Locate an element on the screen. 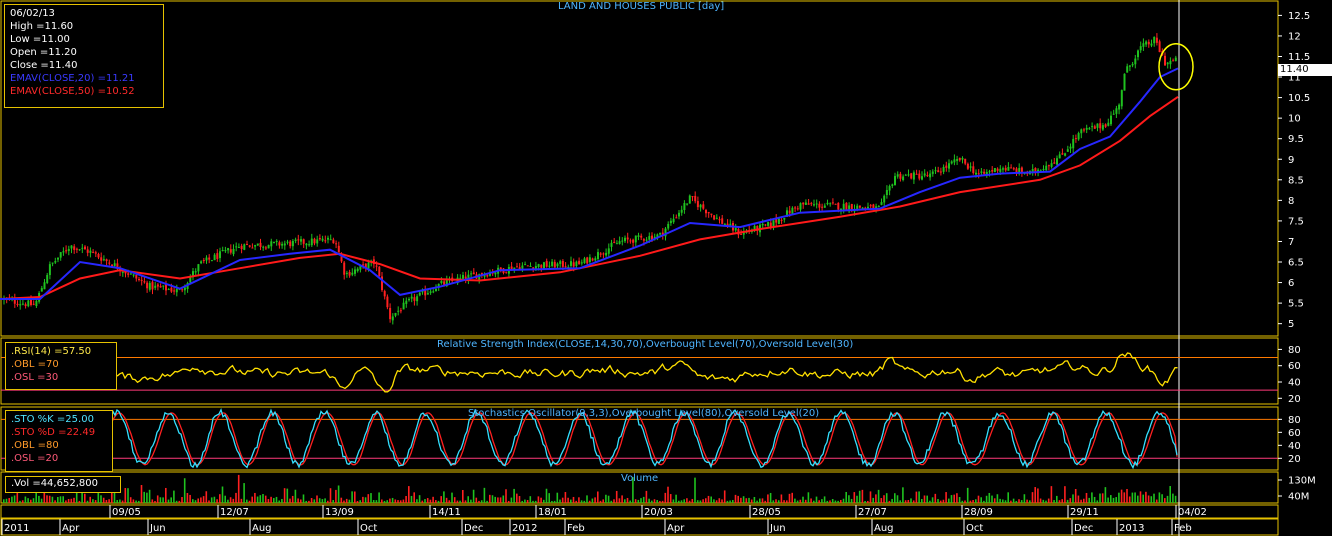  date-label-lower: Apr is located at coordinates (676, 528).